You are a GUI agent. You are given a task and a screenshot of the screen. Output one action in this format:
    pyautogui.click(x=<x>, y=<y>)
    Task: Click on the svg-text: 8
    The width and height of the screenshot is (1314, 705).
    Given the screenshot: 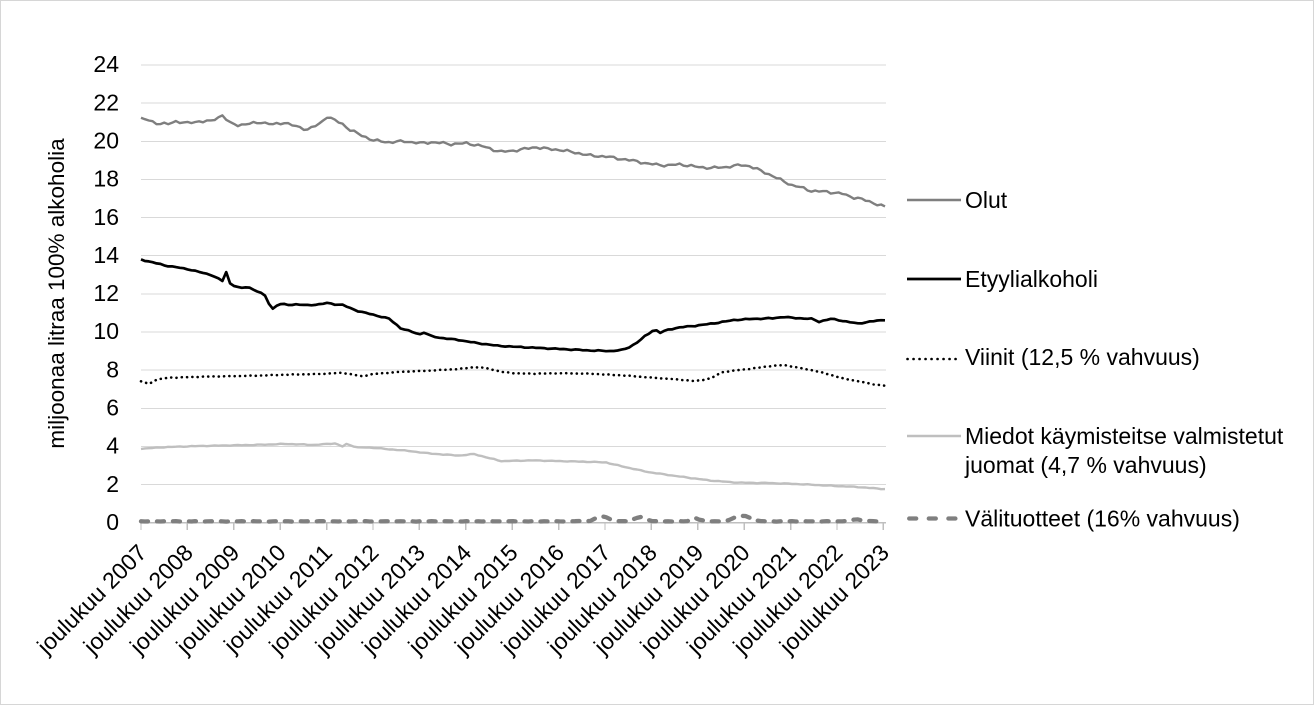 What is the action you would take?
    pyautogui.click(x=112, y=369)
    